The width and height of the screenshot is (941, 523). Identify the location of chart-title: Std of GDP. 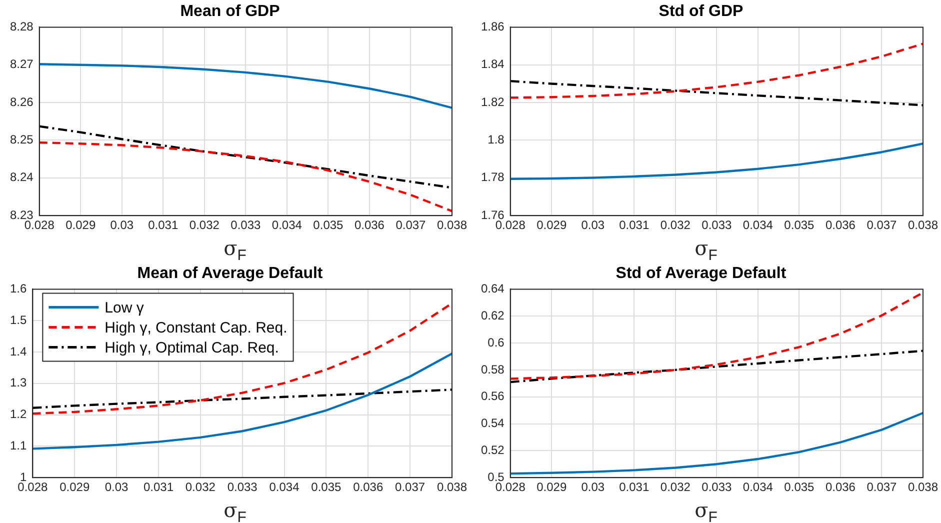
(701, 11).